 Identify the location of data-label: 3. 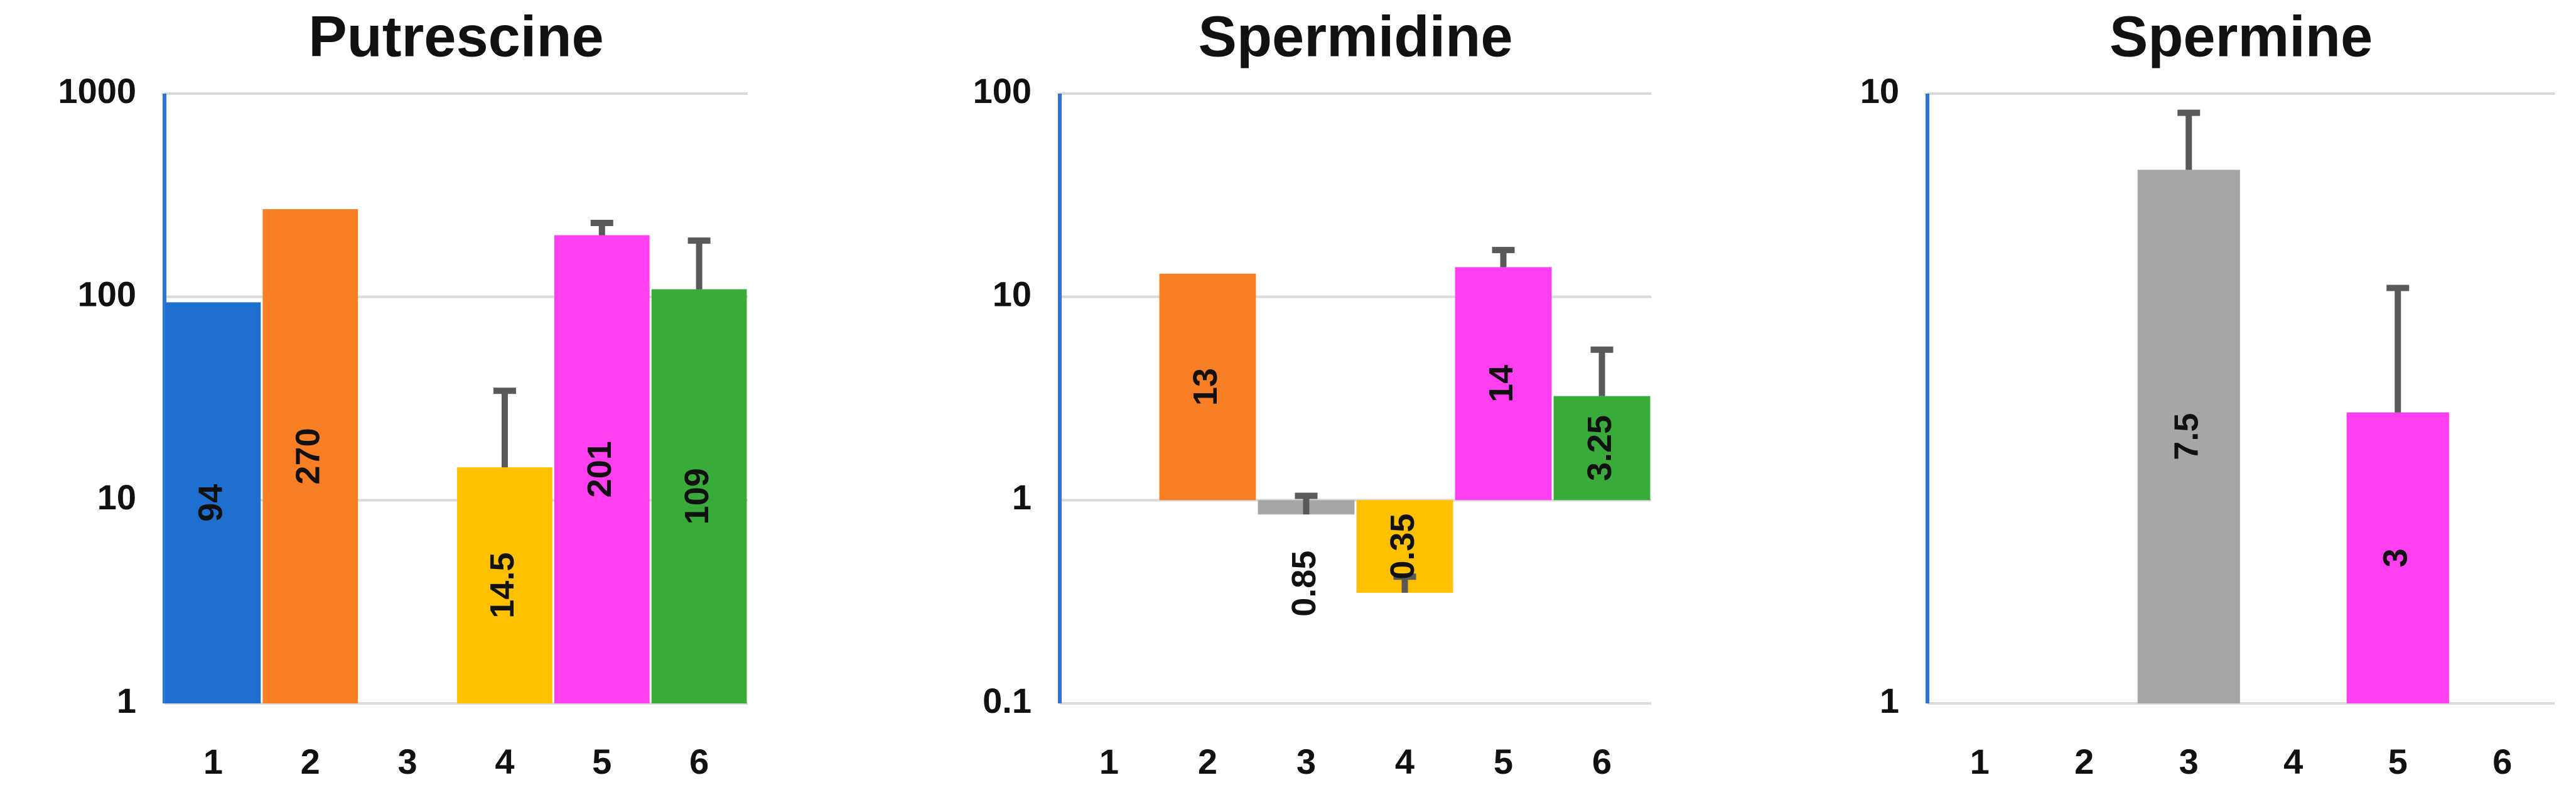
(2396, 557).